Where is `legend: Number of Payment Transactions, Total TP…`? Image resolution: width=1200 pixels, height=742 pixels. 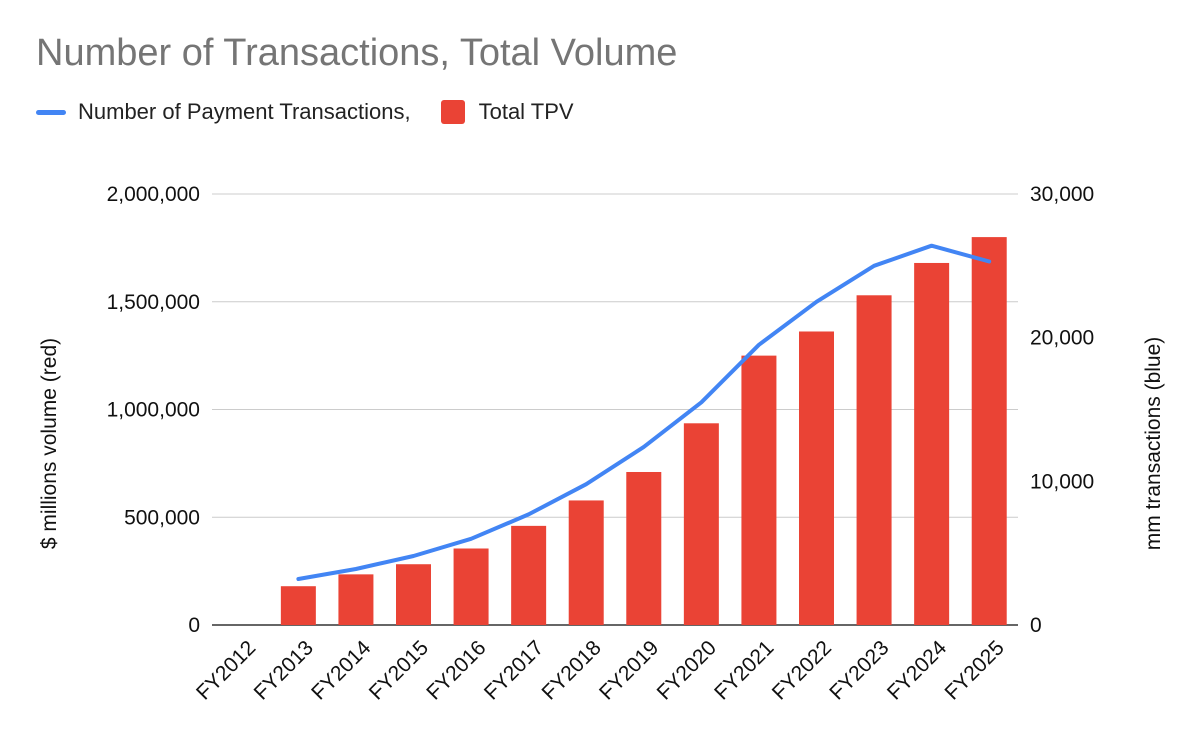
legend: Number of Payment Transactions, Total TP… is located at coordinates (320, 112).